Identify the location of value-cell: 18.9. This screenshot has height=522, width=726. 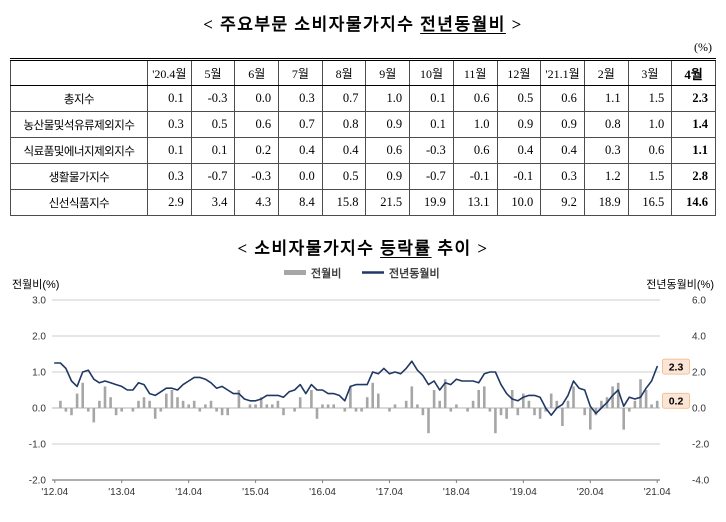
(606, 202).